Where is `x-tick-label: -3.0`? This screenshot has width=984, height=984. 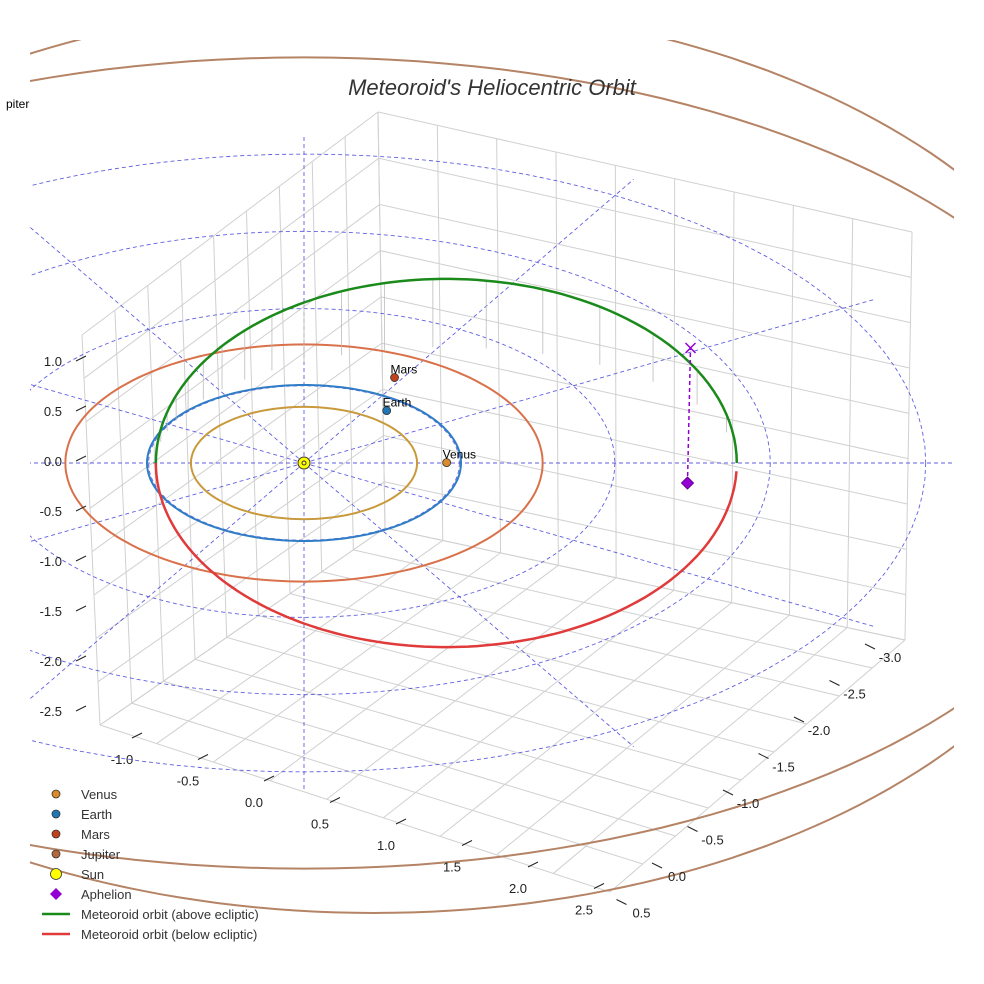
x-tick-label: -3.0 is located at coordinates (890, 657).